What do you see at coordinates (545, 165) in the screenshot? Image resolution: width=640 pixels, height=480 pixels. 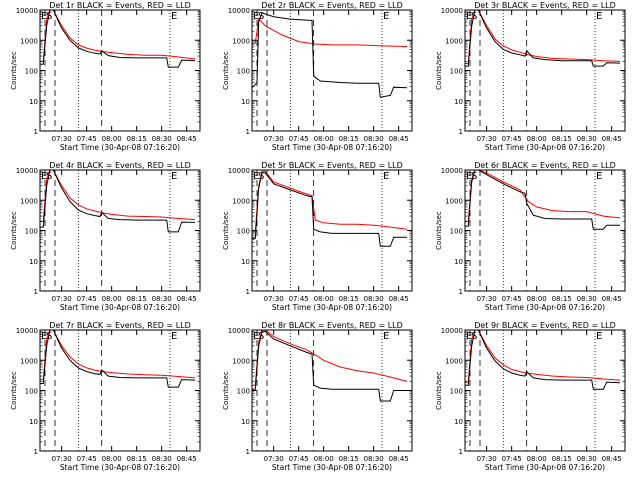 I see `panel-title: Det 6r BLACK = Events, RED = LLD` at bounding box center [545, 165].